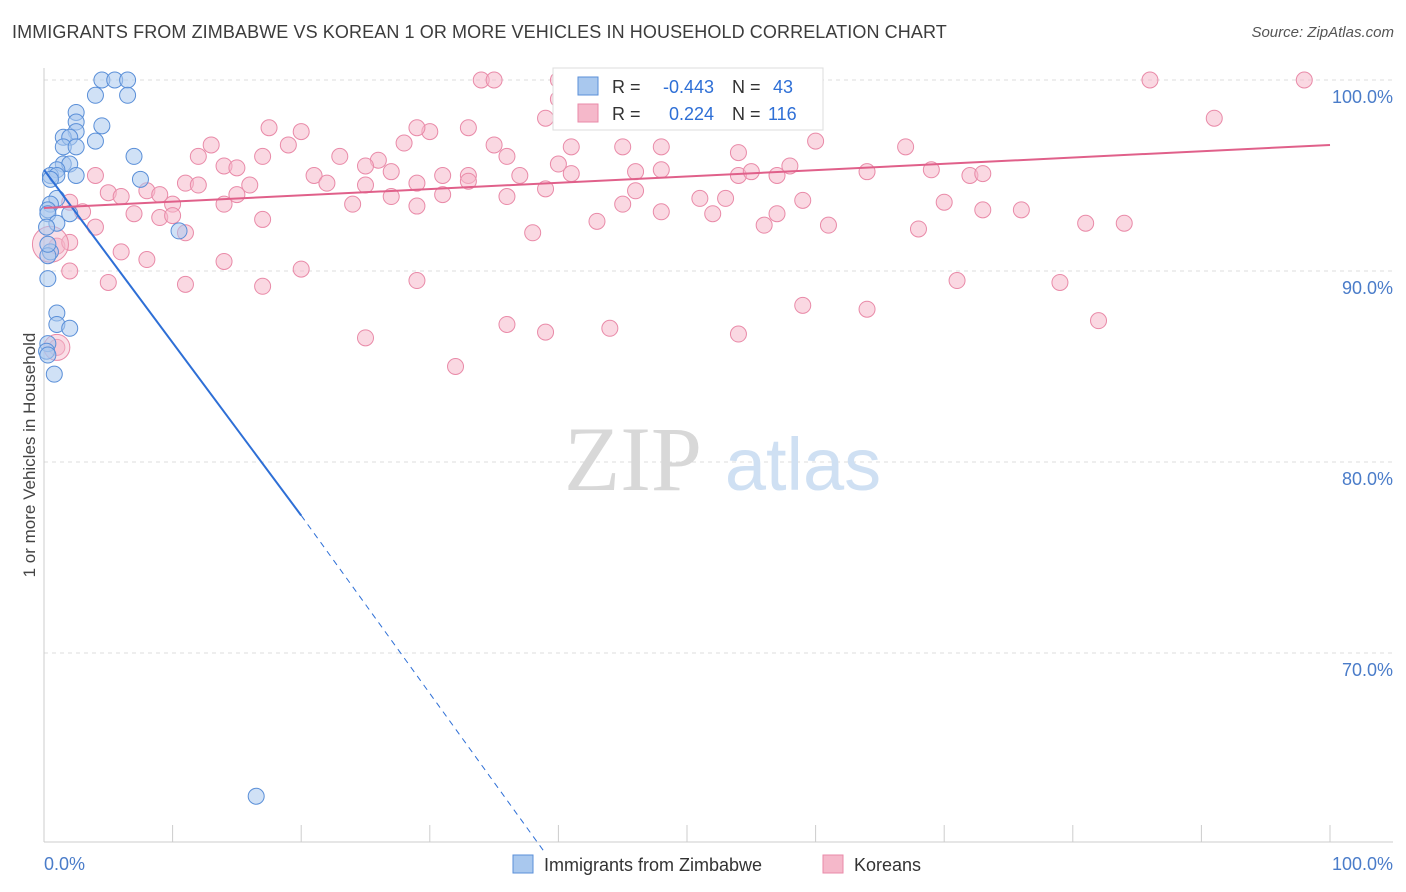  Describe the element at coordinates (29, 455) in the screenshot. I see `y-axis-title: 1 or more Vehicles in Household` at that location.